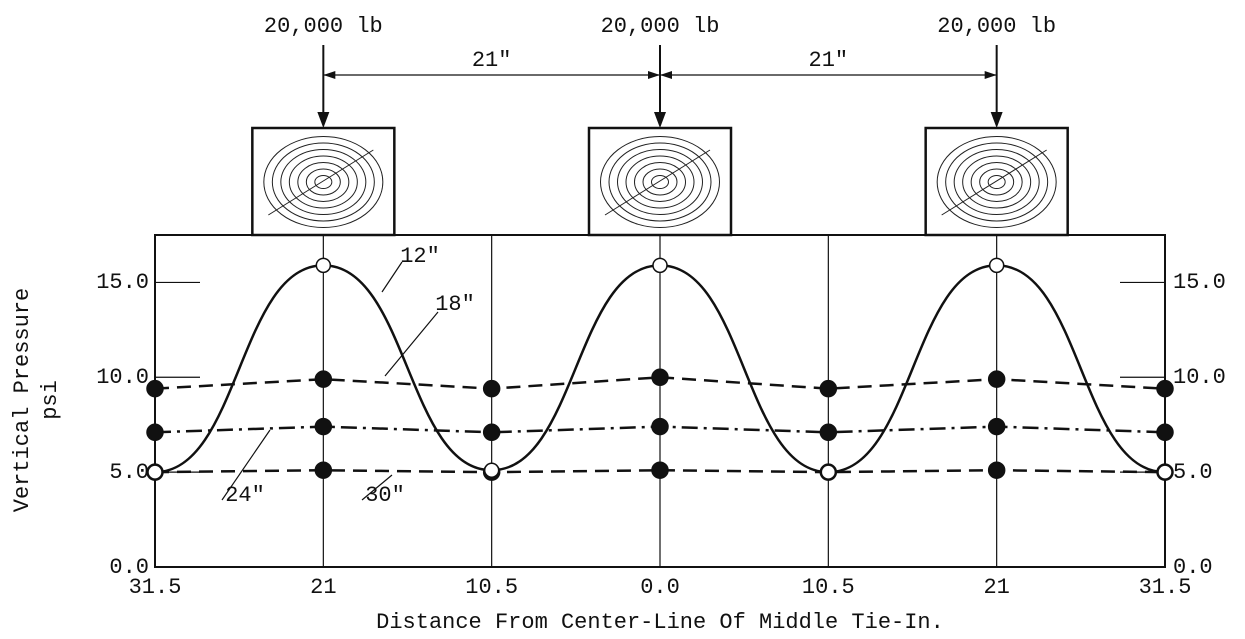 The width and height of the screenshot is (1245, 639). I want to click on y-tick-label: 0.0, so click(129, 567).